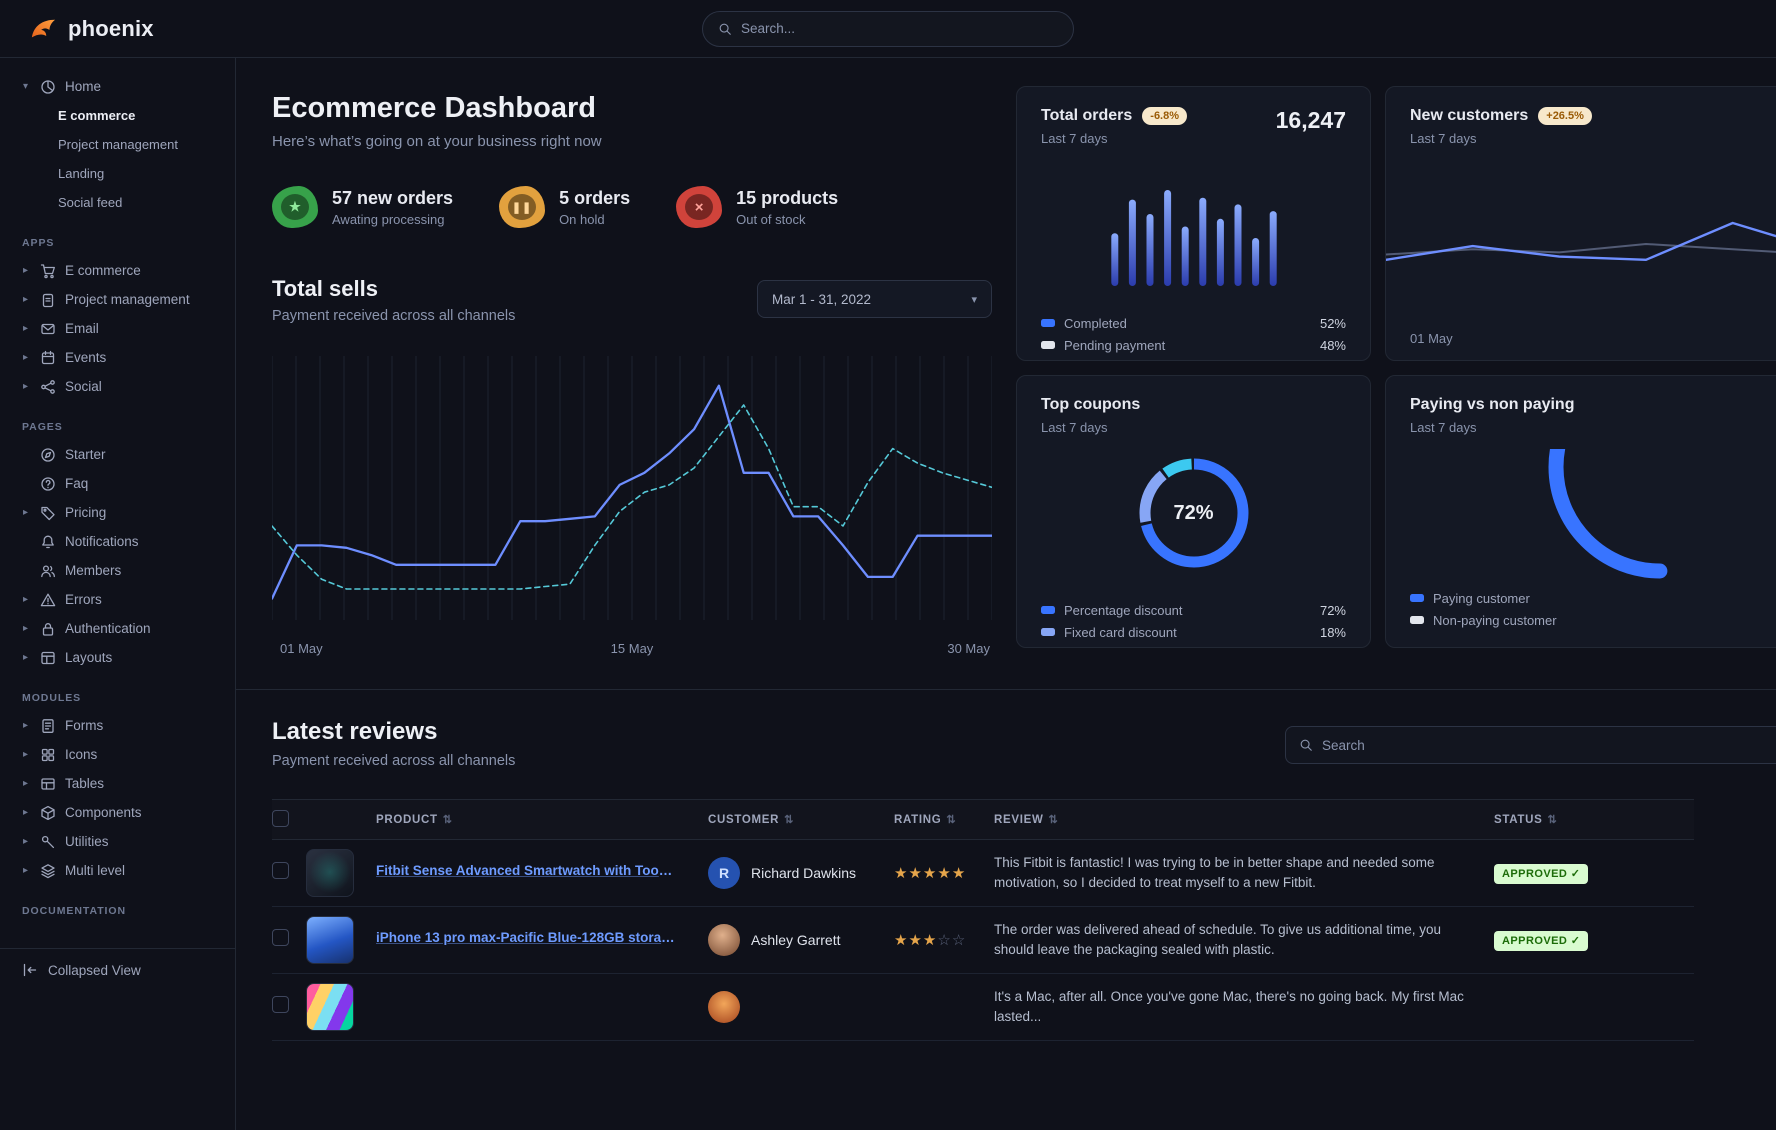 The width and height of the screenshot is (1776, 1130). What do you see at coordinates (117, 454) in the screenshot?
I see `sidebar-item-starter: Starter` at bounding box center [117, 454].